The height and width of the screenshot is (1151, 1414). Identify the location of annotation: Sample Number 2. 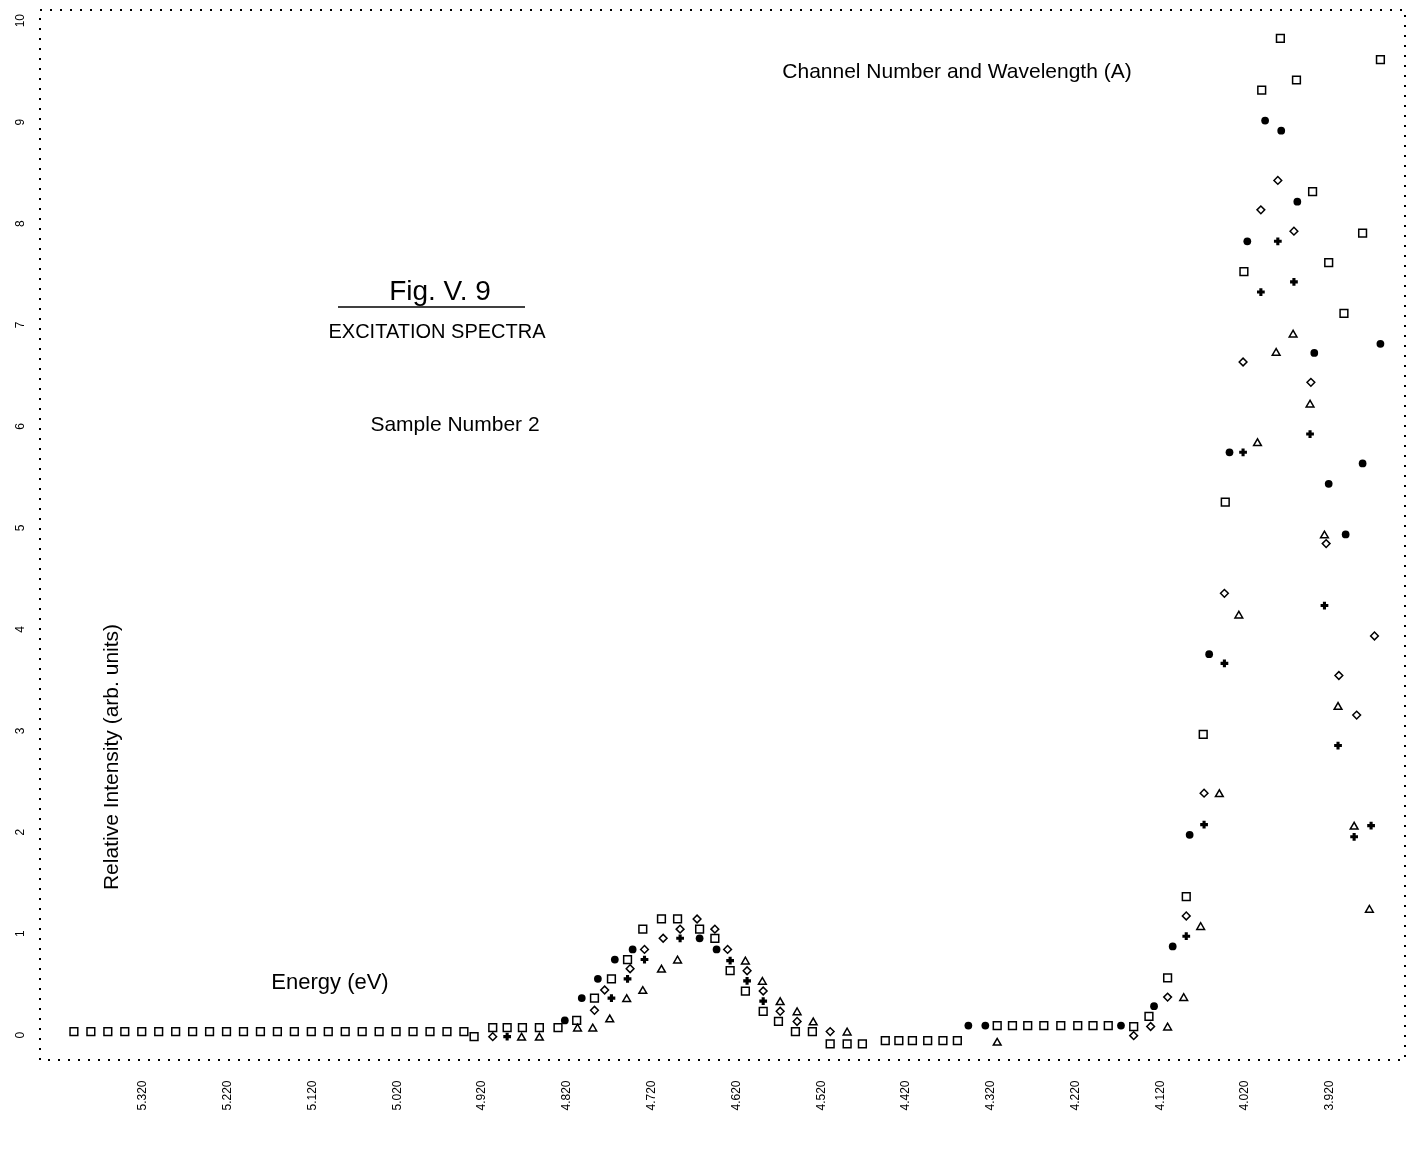
(455, 423).